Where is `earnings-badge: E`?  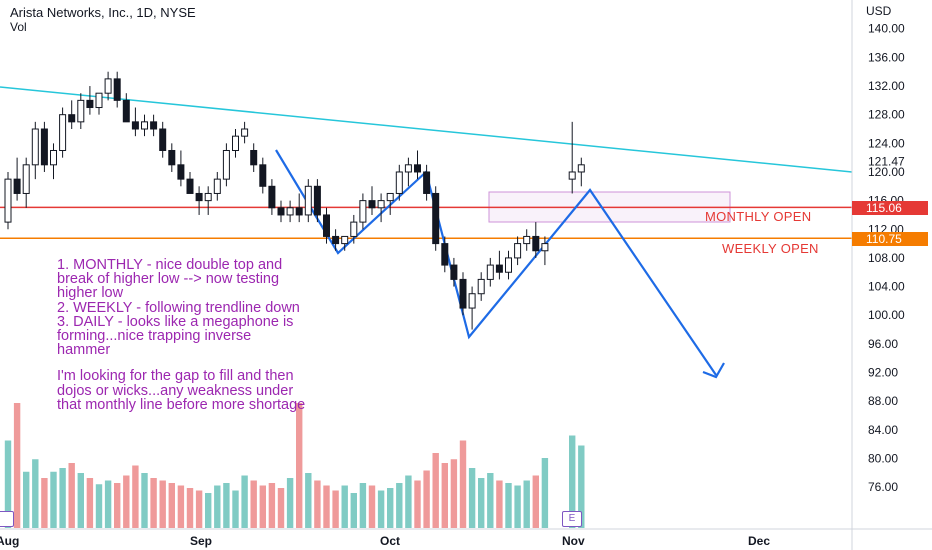 earnings-badge: E is located at coordinates (572, 519).